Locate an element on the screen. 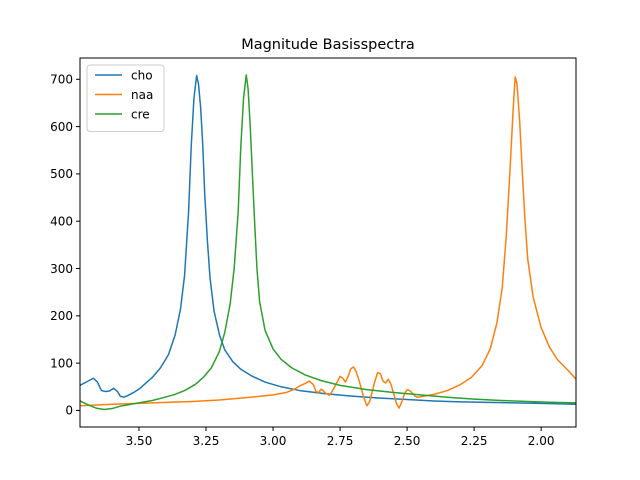 This screenshot has height=480, width=640. x-tick-label: 3.00 is located at coordinates (273, 441).